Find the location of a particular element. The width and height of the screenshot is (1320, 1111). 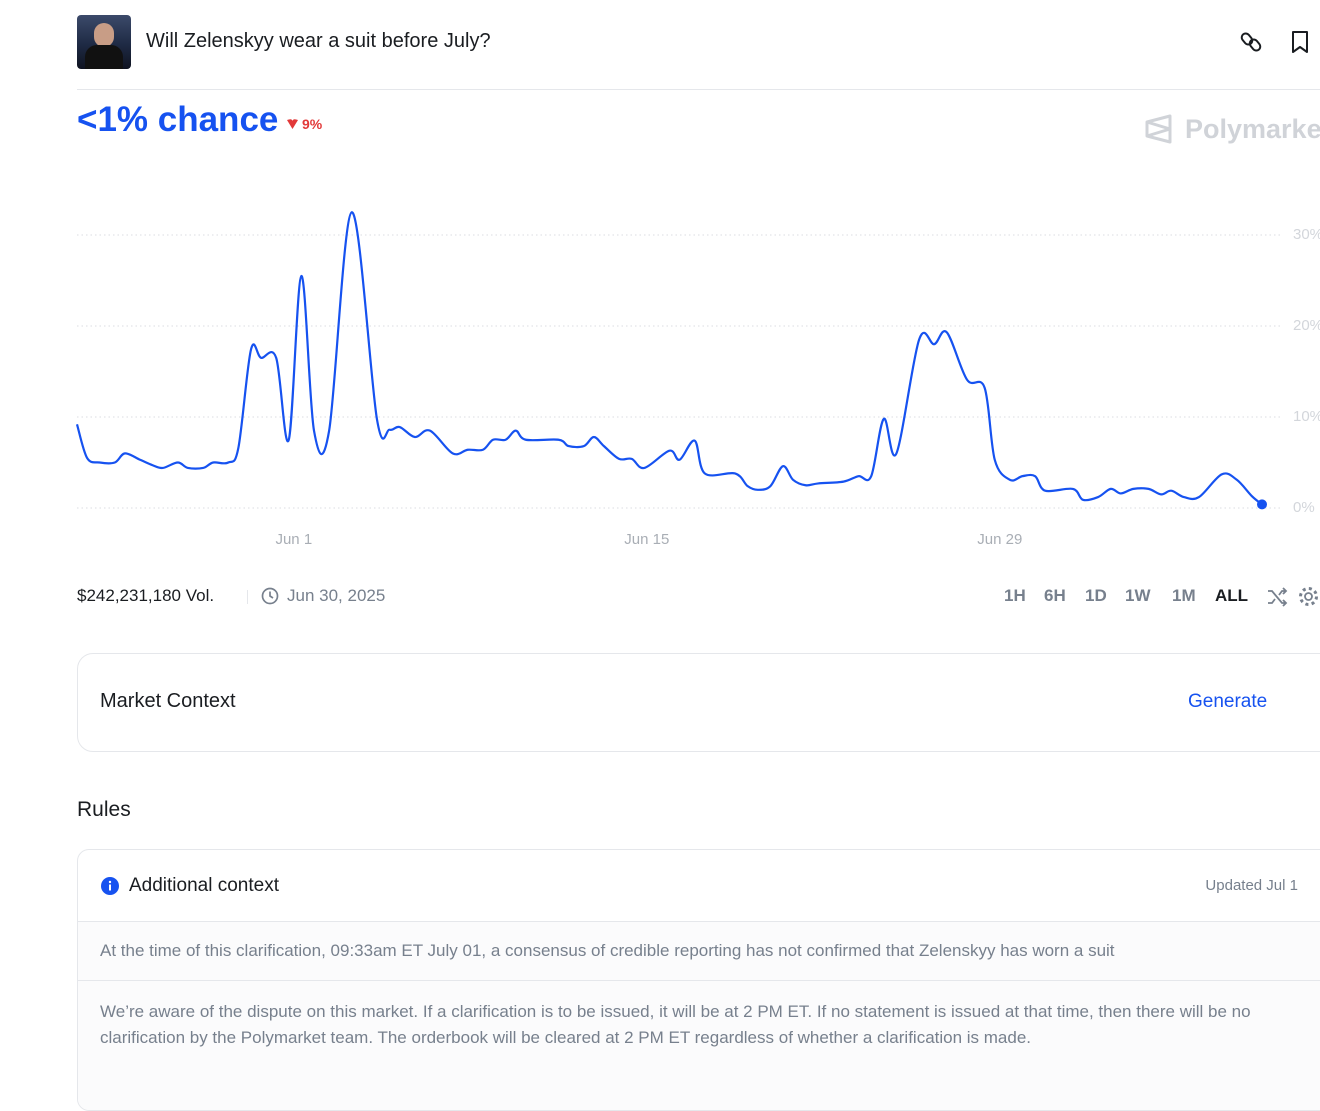

y-tick-label: 30% is located at coordinates (1306, 234).